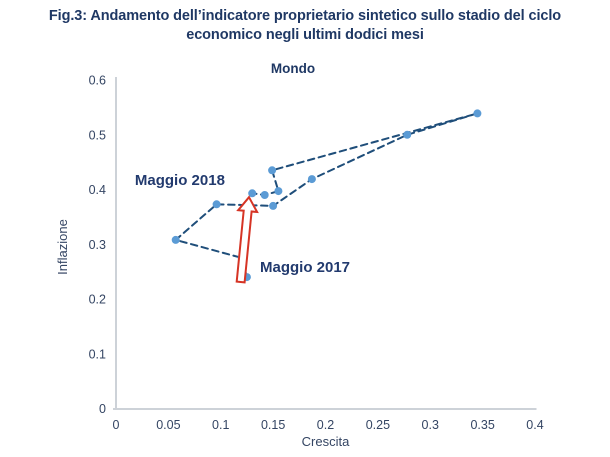 This screenshot has width=610, height=457. What do you see at coordinates (247, 239) in the screenshot?
I see `trend-arrow` at bounding box center [247, 239].